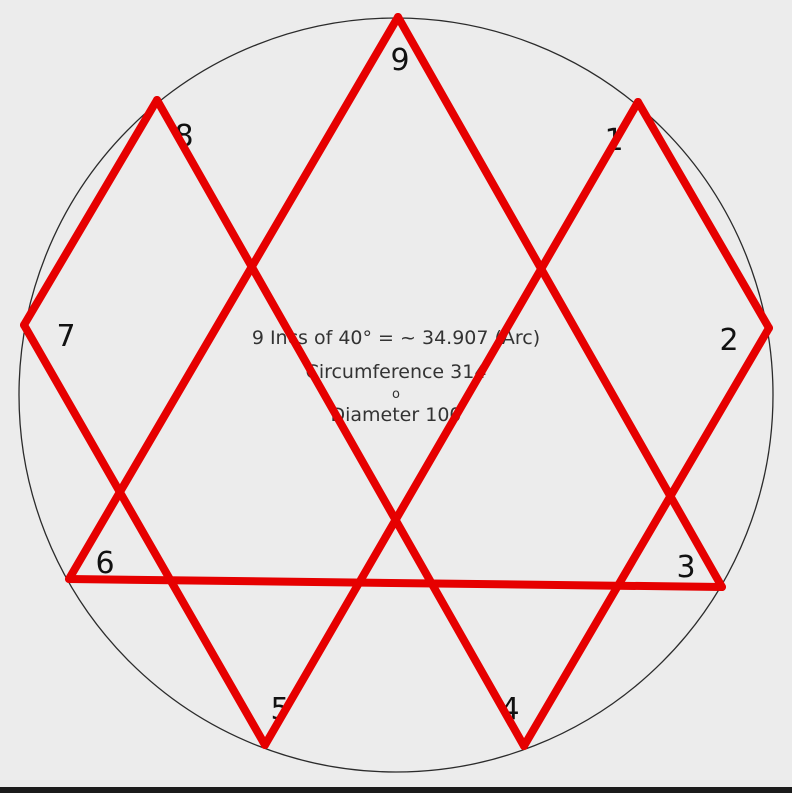 The height and width of the screenshot is (793, 792). What do you see at coordinates (396, 372) in the screenshot?
I see `center-line-circumference: Circumference 314` at bounding box center [396, 372].